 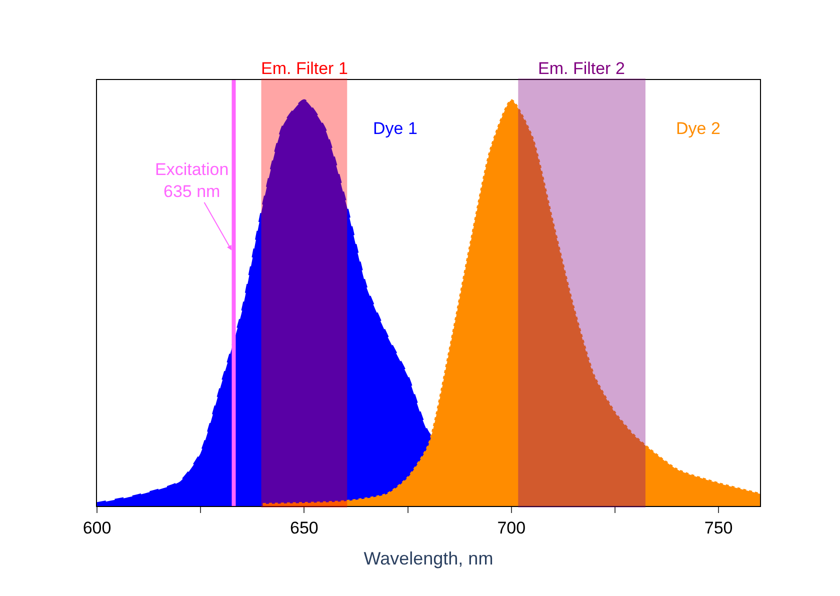 I want to click on x-axis-title: Wavelength, nm, so click(x=429, y=558).